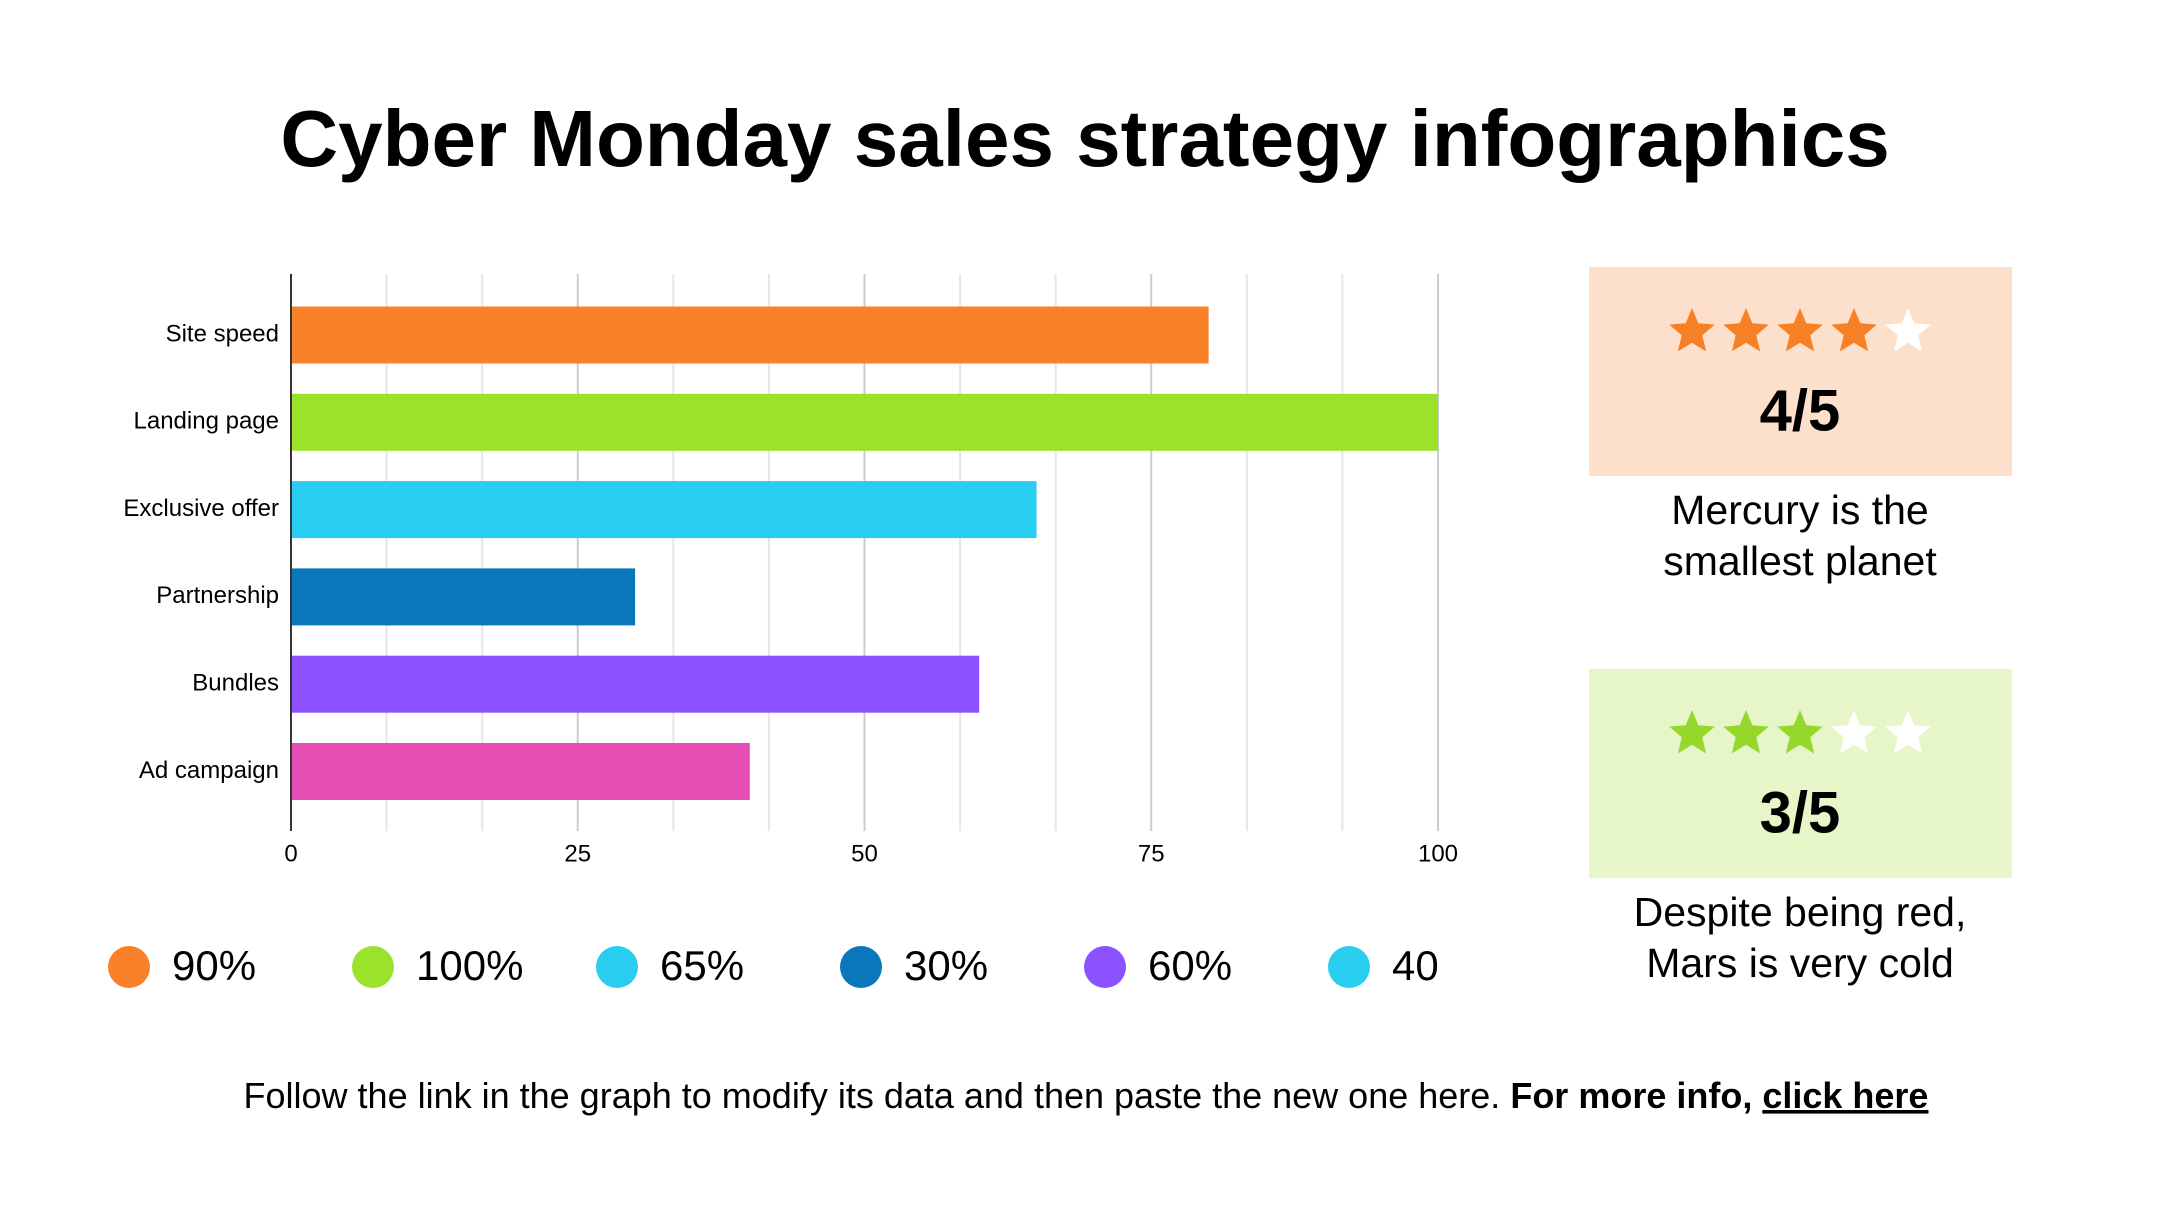  I want to click on rating-card: 3/5 Despite being red, Mars is very cold, so click(1800, 827).